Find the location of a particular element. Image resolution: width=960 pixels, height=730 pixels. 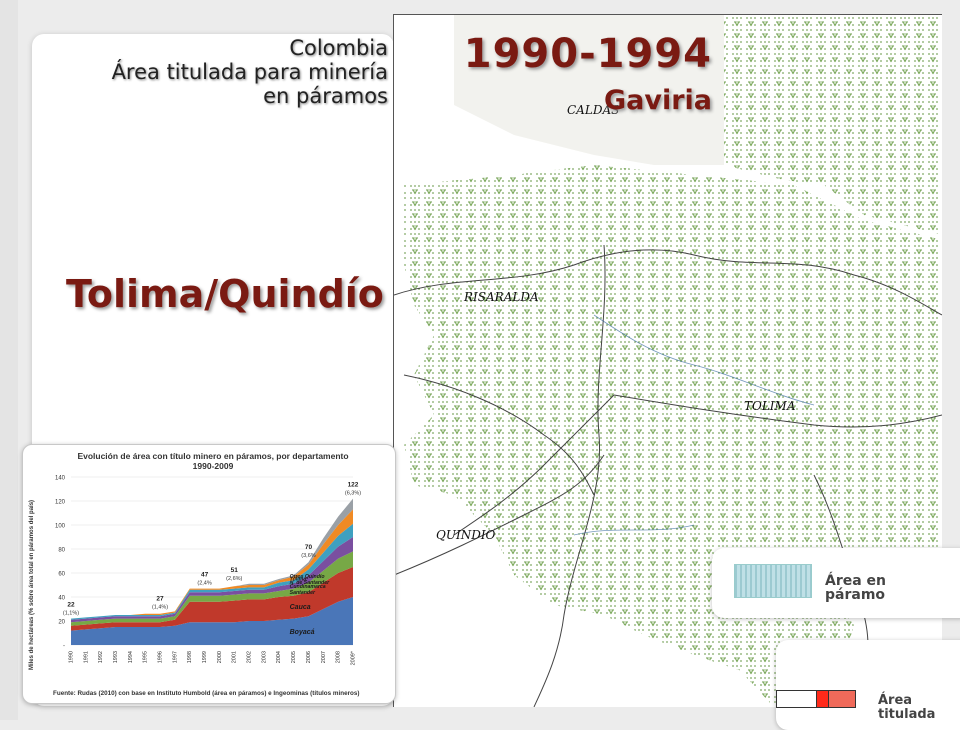

place-label-quindio: QUINDIO is located at coordinates (466, 535).